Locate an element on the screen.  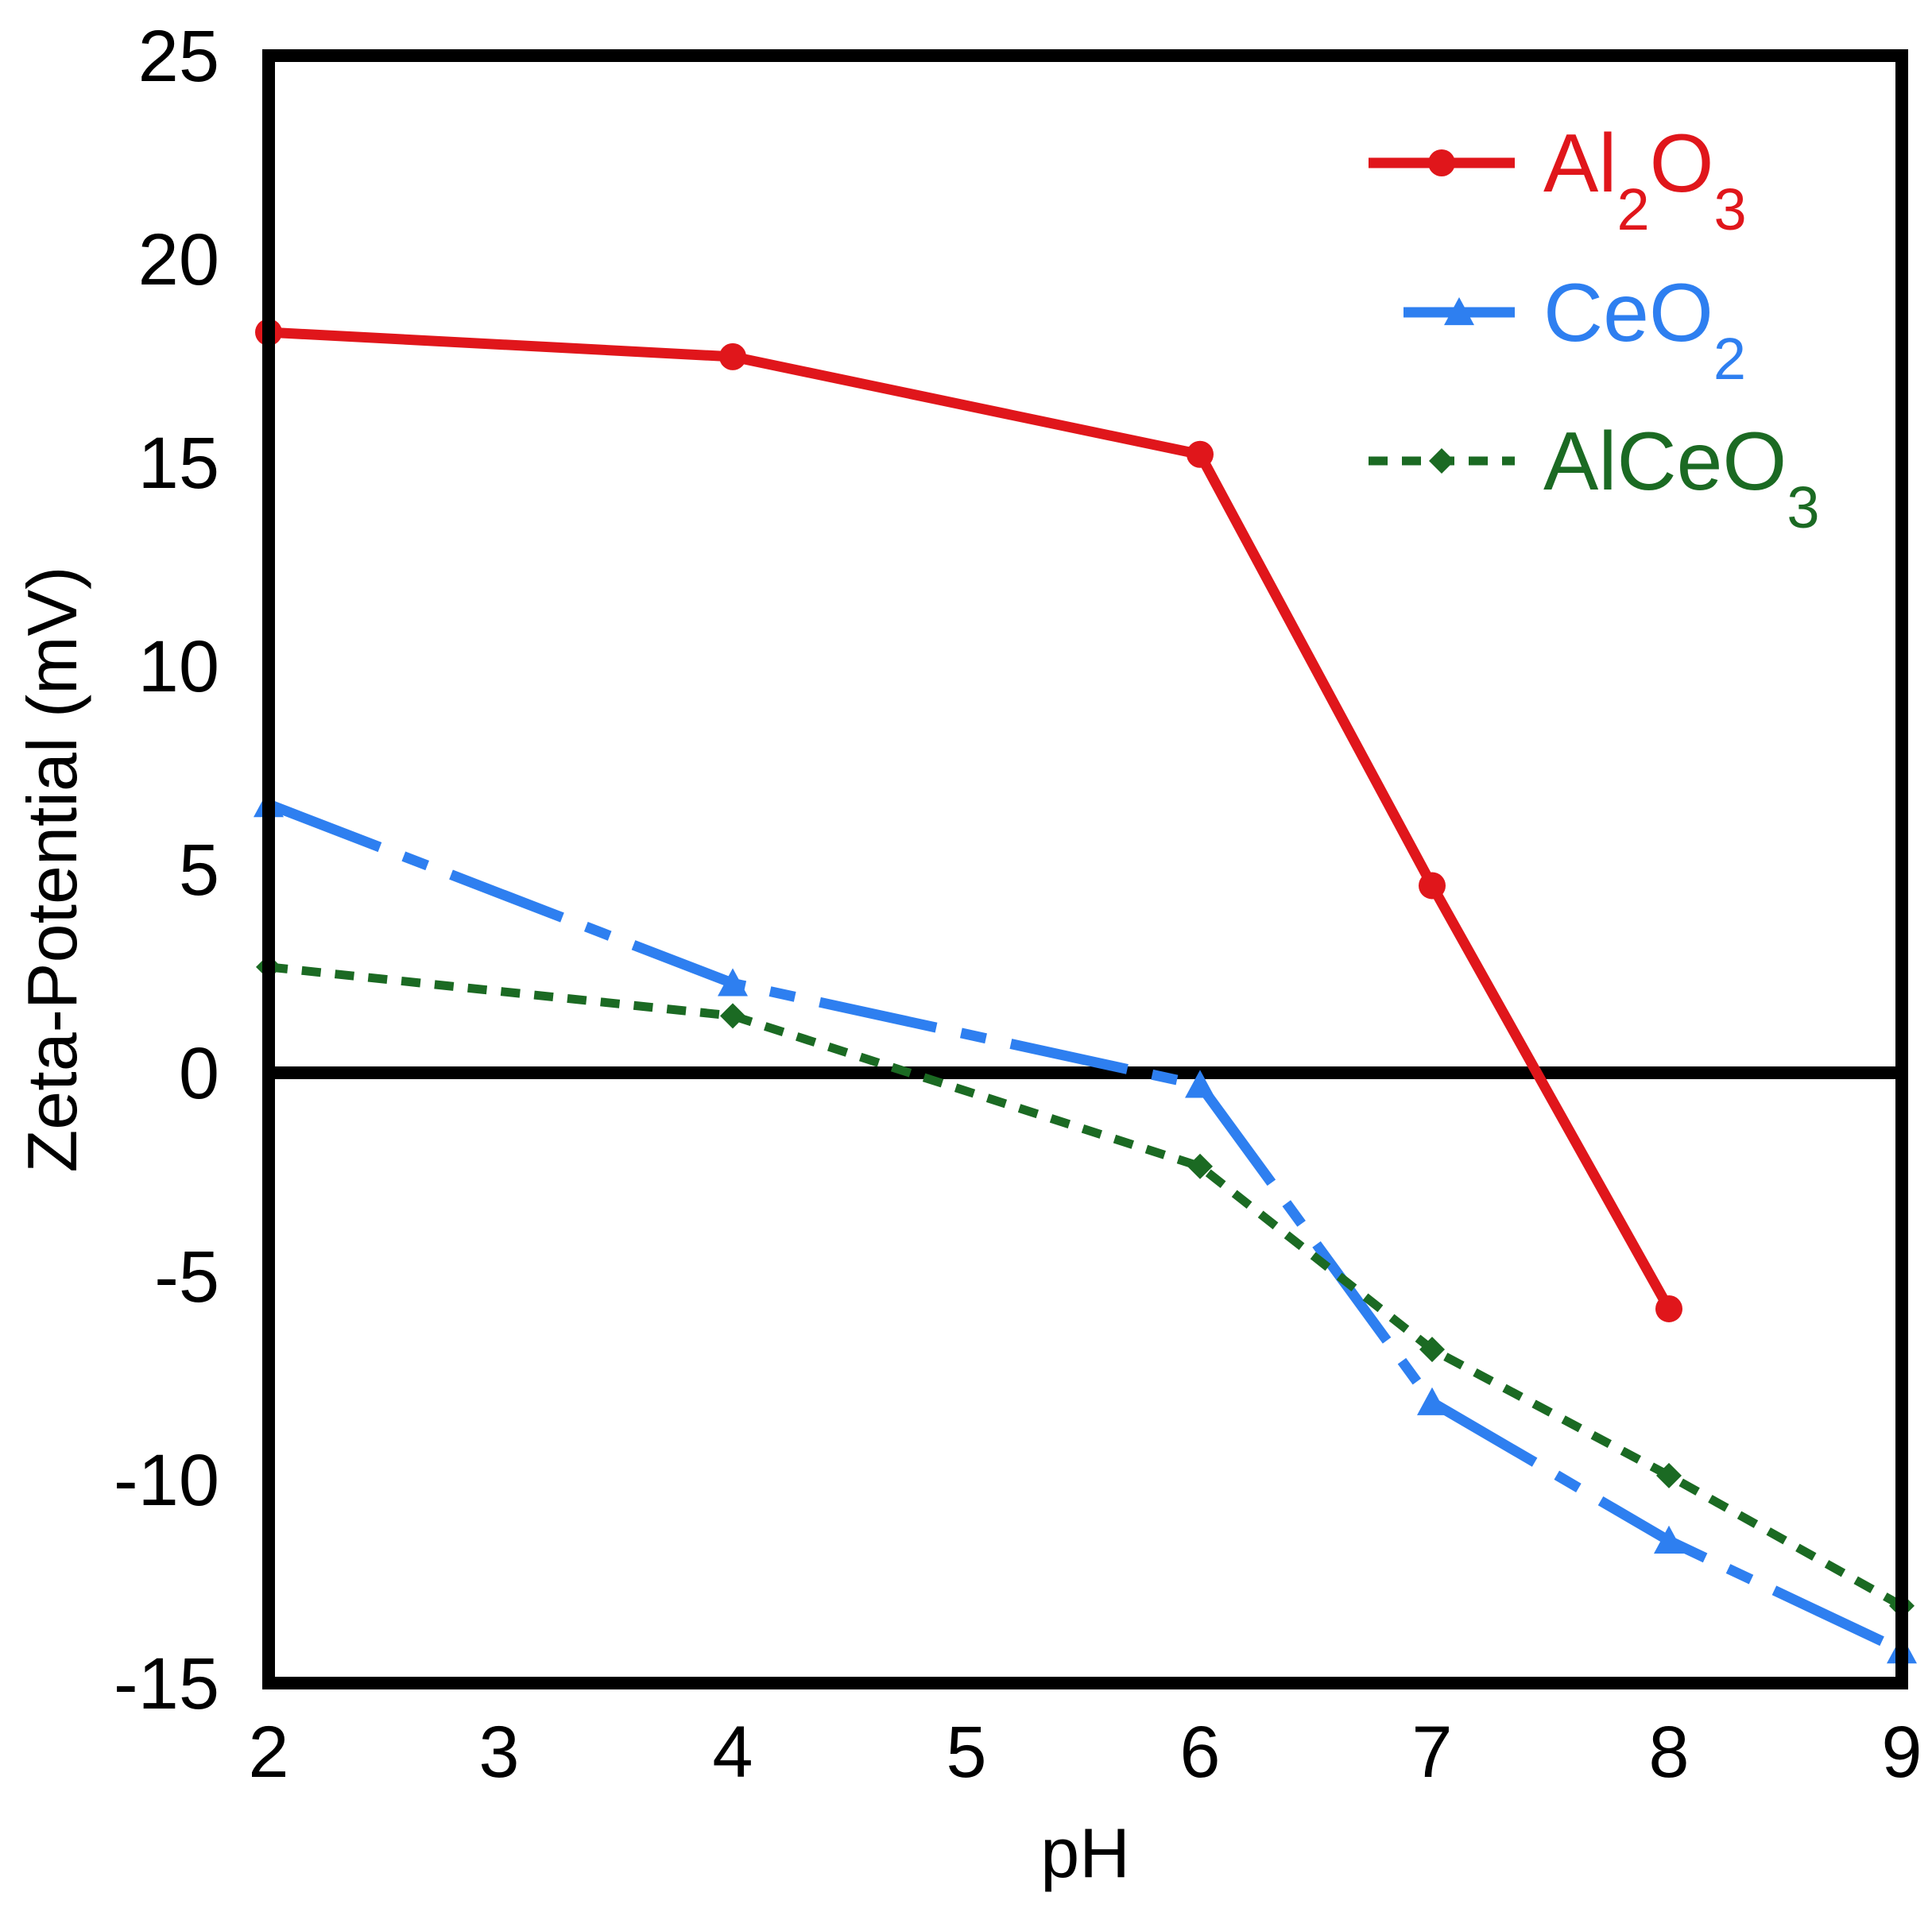
x-axis-title: pH is located at coordinates (1085, 1852).